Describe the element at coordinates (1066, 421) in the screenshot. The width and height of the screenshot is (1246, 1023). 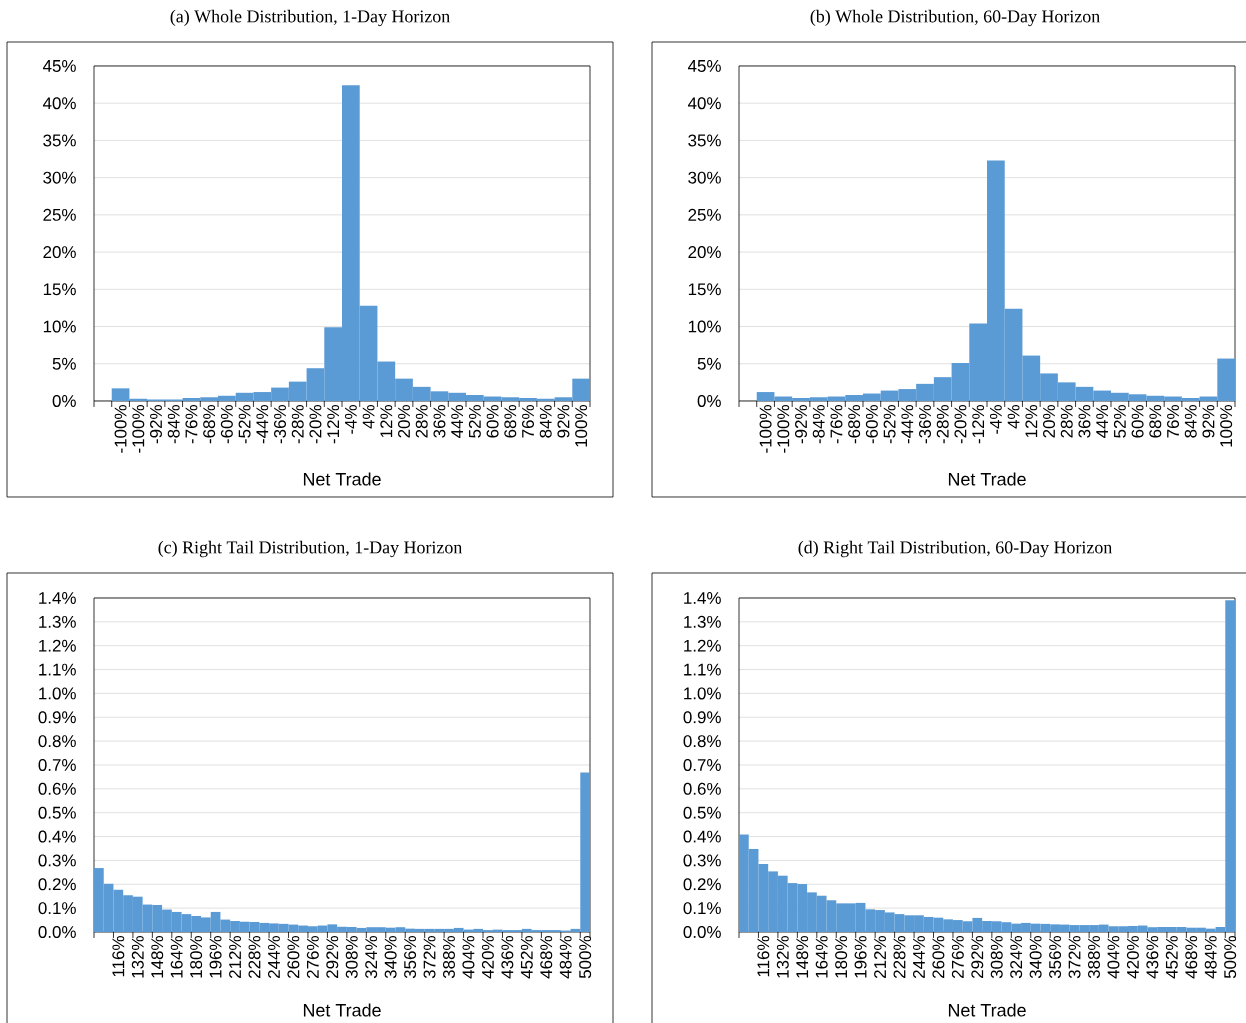
I see `x-tick-label: 28%` at that location.